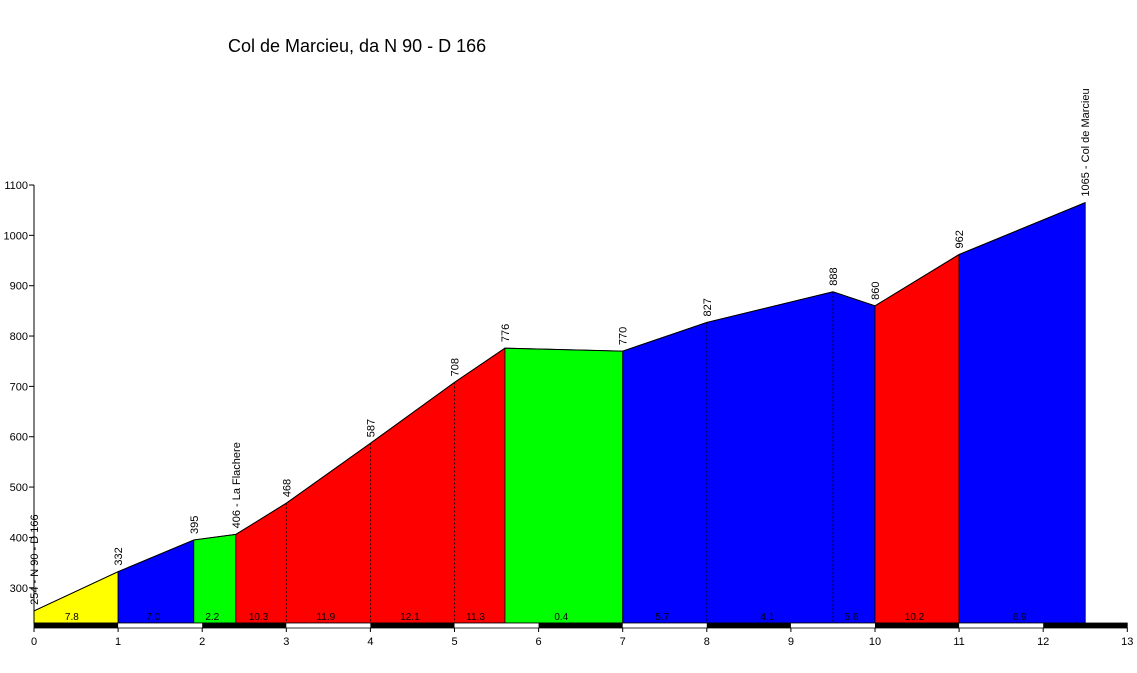 Image resolution: width=1137 pixels, height=673 pixels. Describe the element at coordinates (915, 617) in the screenshot. I see `gradient-label-11: 10.2` at that location.